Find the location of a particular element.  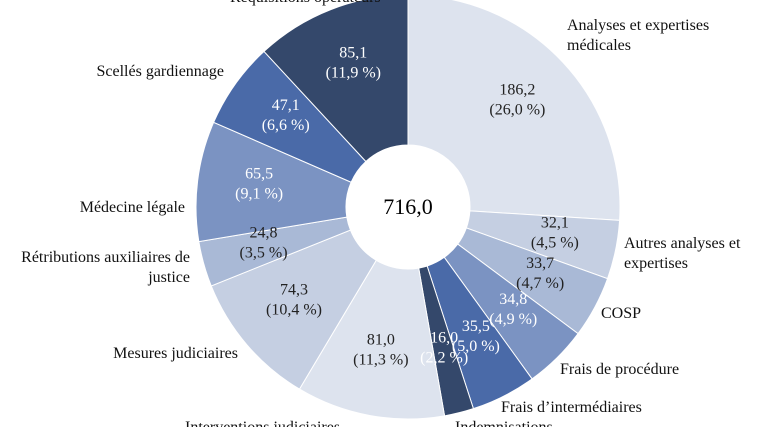

percent-label: (11,9 %) is located at coordinates (353, 72).